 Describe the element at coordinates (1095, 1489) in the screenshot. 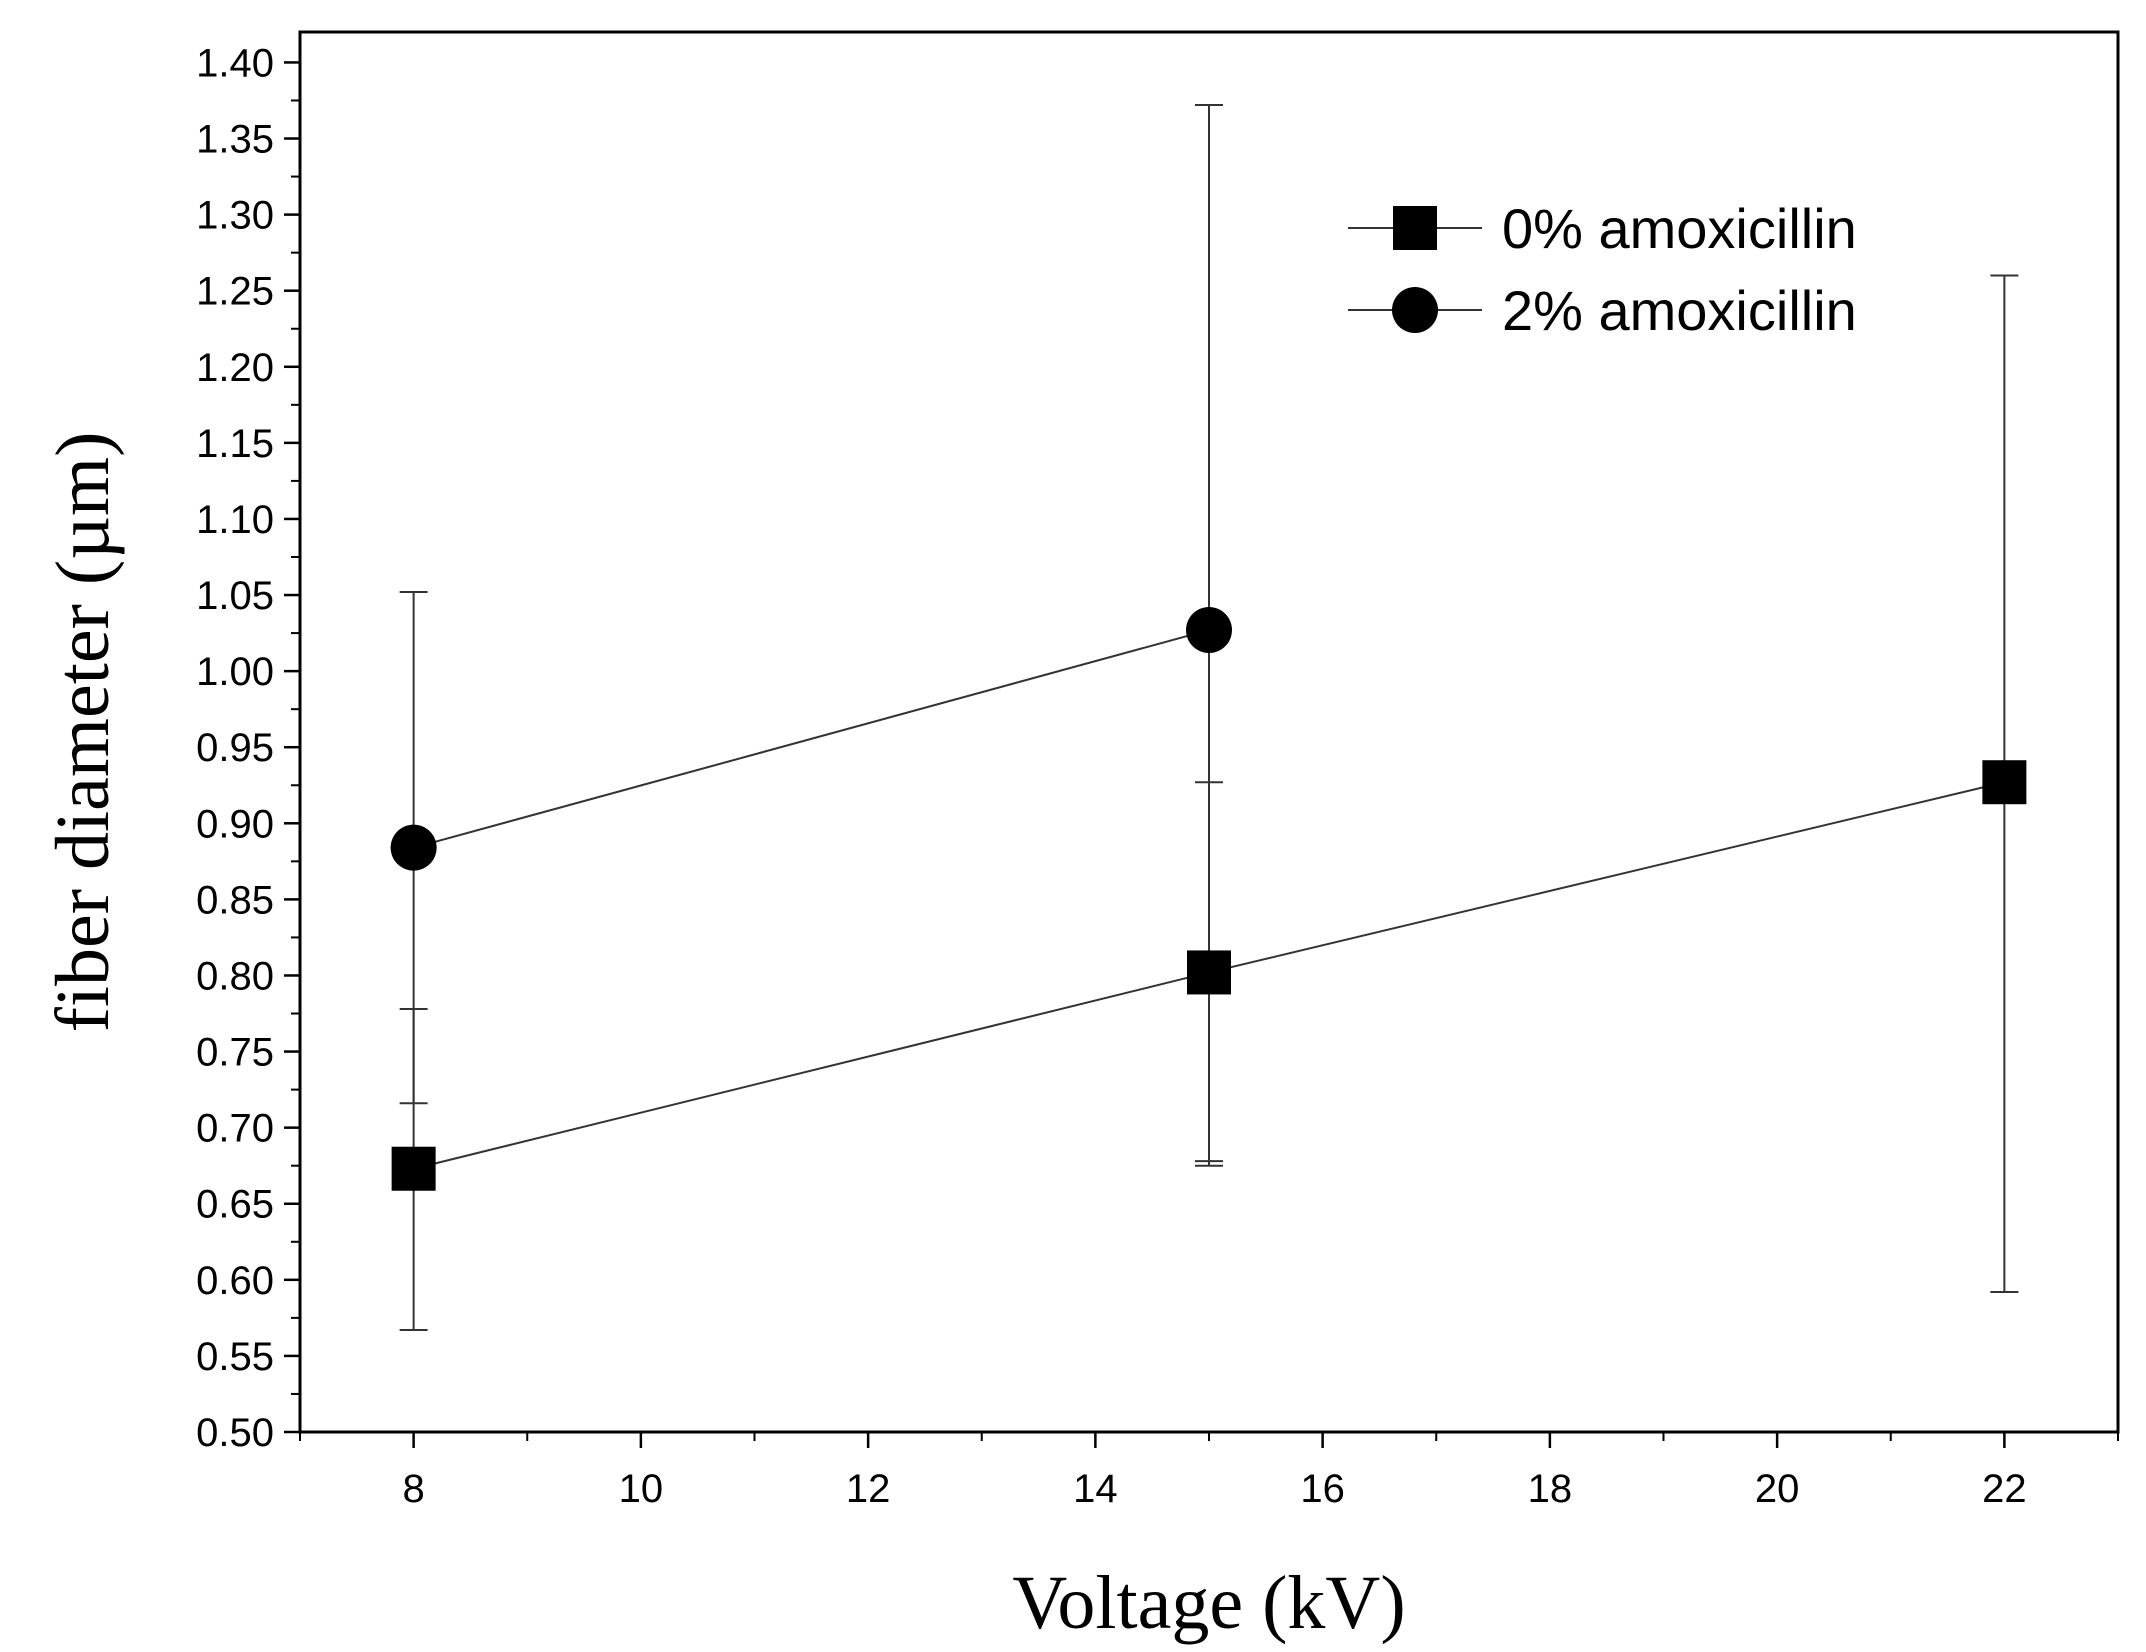

I see `x-tick-label: 14` at that location.